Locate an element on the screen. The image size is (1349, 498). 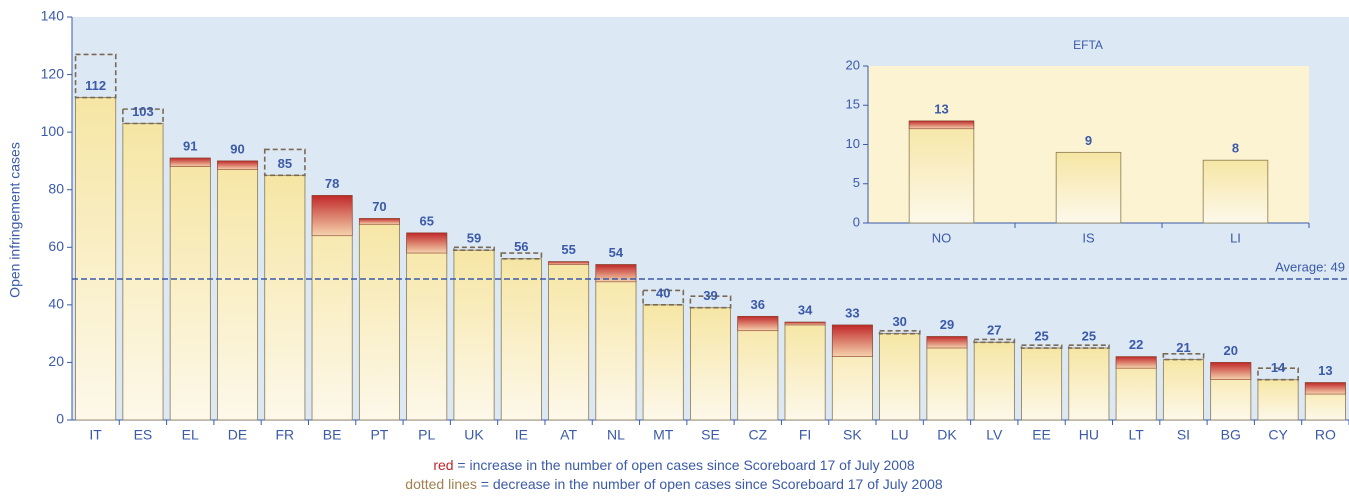
value-label: 8 is located at coordinates (1235, 148).